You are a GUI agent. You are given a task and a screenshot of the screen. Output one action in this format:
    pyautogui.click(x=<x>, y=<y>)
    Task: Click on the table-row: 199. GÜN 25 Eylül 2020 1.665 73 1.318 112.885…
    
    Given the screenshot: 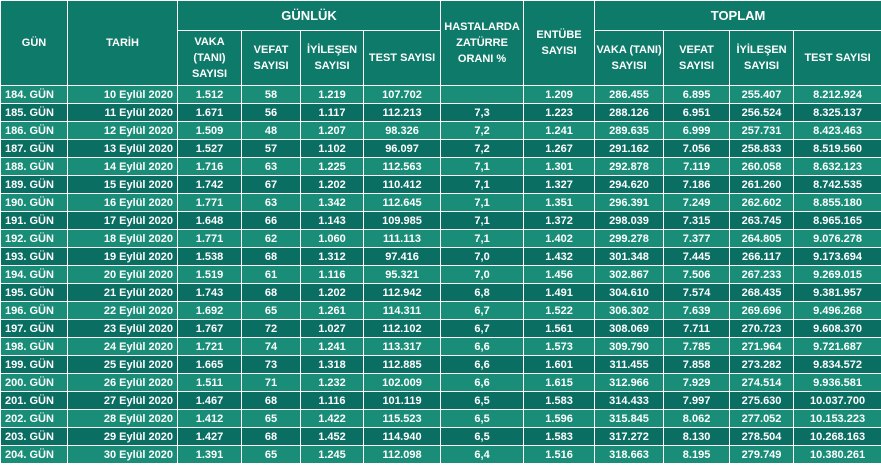 What is the action you would take?
    pyautogui.click(x=440, y=364)
    